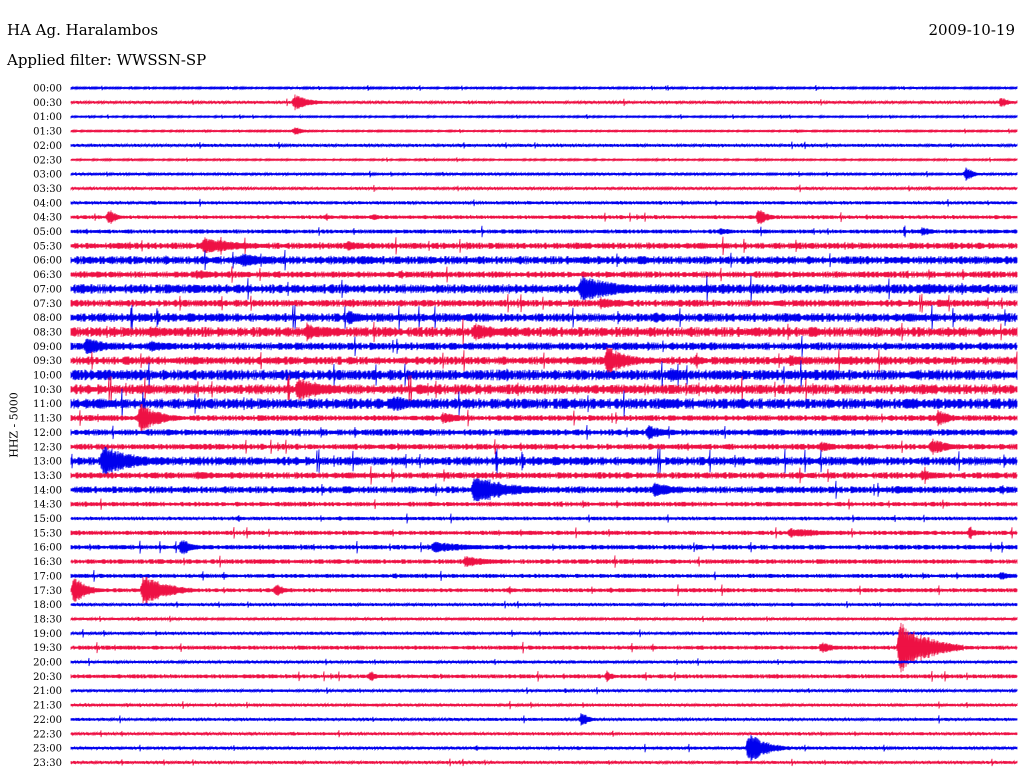 This screenshot has width=1024, height=780. What do you see at coordinates (47, 246) in the screenshot?
I see `time-label: 05:30` at bounding box center [47, 246].